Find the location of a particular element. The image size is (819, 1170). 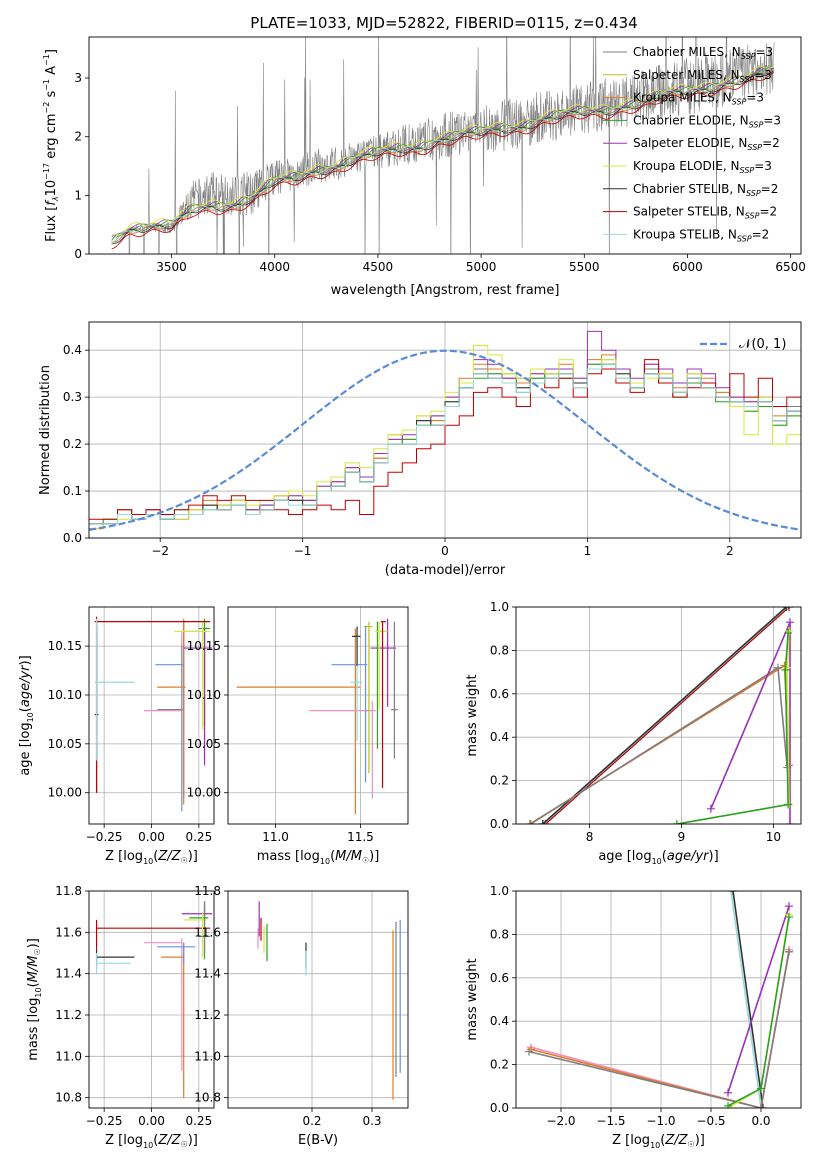

legend-label: Chabrier MILES, NSSP=3 is located at coordinates (703, 53).